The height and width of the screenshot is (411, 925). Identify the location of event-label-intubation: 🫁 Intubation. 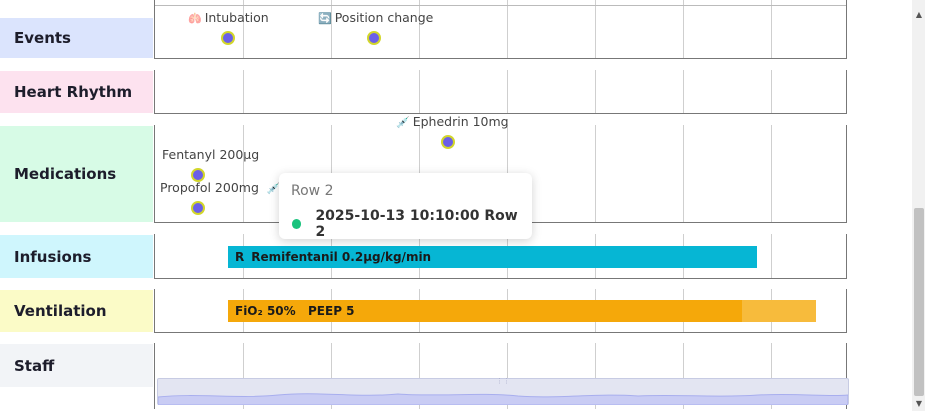
(228, 17).